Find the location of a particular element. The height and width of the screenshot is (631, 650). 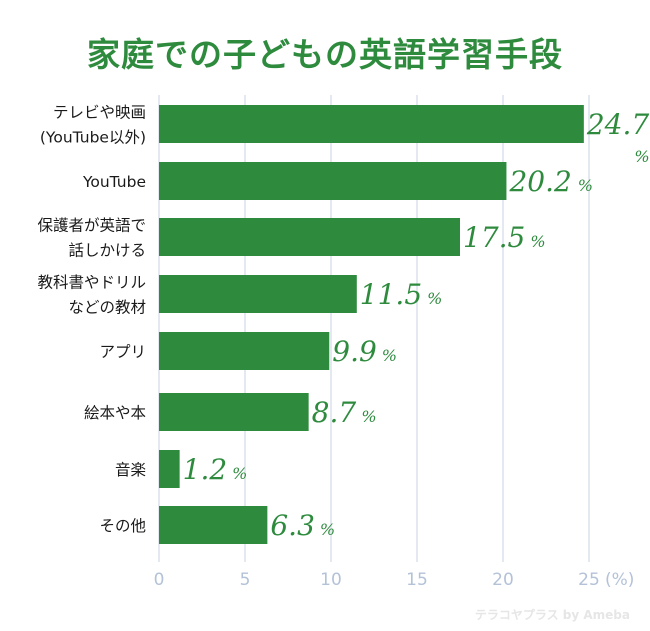

category-label: YouTube is located at coordinates (114, 182).